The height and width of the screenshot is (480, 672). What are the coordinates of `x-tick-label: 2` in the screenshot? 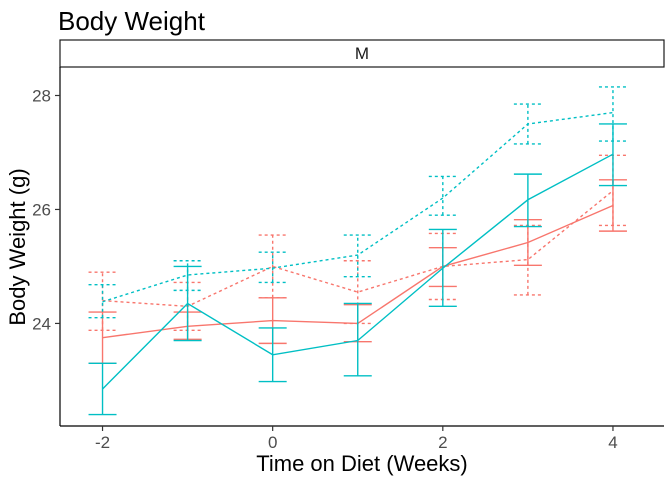 It's located at (442, 442).